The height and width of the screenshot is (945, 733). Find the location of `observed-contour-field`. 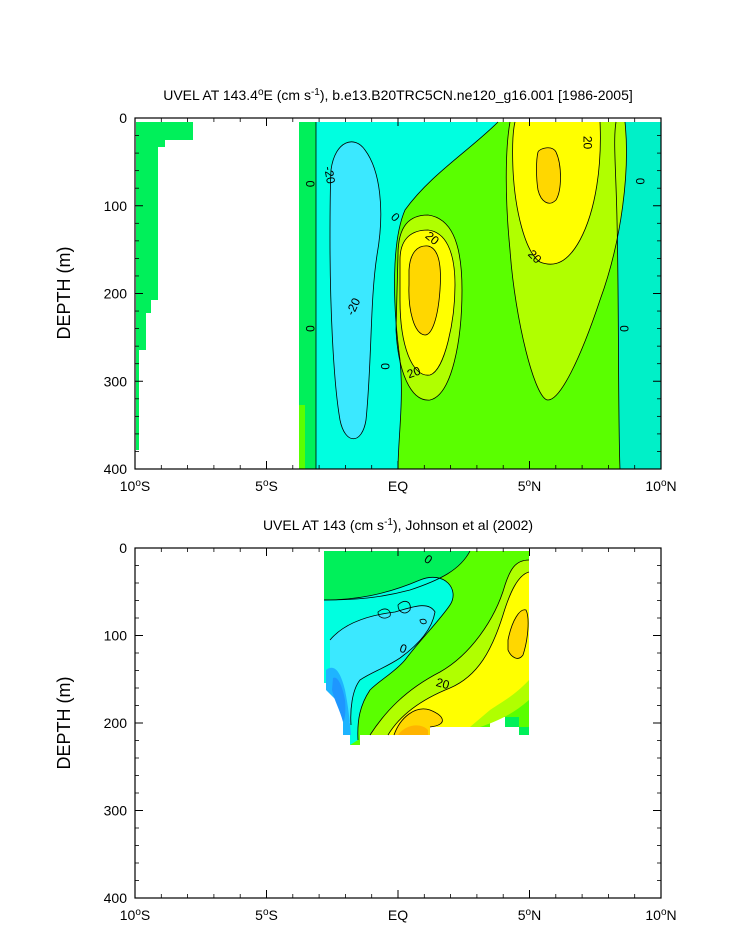

observed-contour-field is located at coordinates (426, 648).